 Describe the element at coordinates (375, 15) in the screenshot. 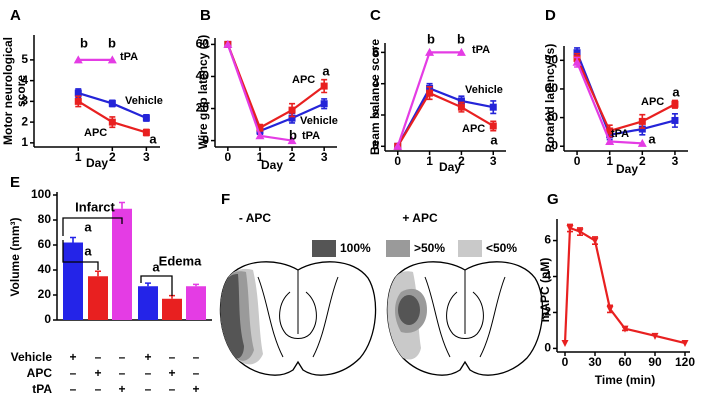

I see `panel-letter: C` at that location.